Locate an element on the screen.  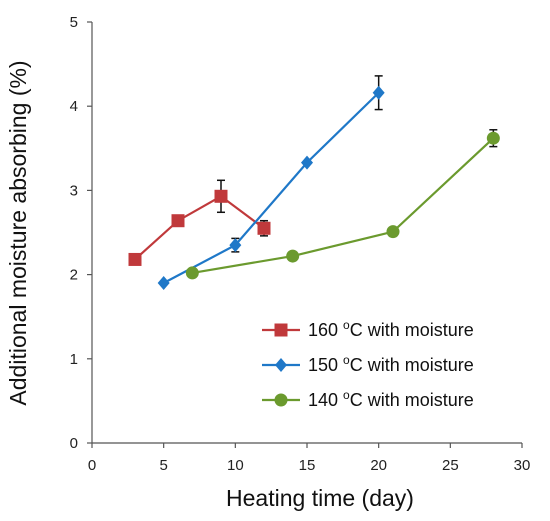
legend-label-number: 160 is located at coordinates (325, 330).